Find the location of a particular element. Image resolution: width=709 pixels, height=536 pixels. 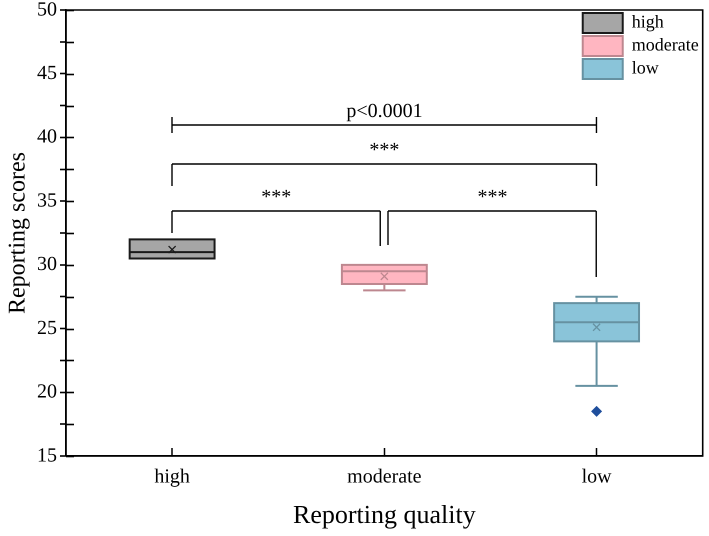

y-tick-label: 40 is located at coordinates (47, 137).